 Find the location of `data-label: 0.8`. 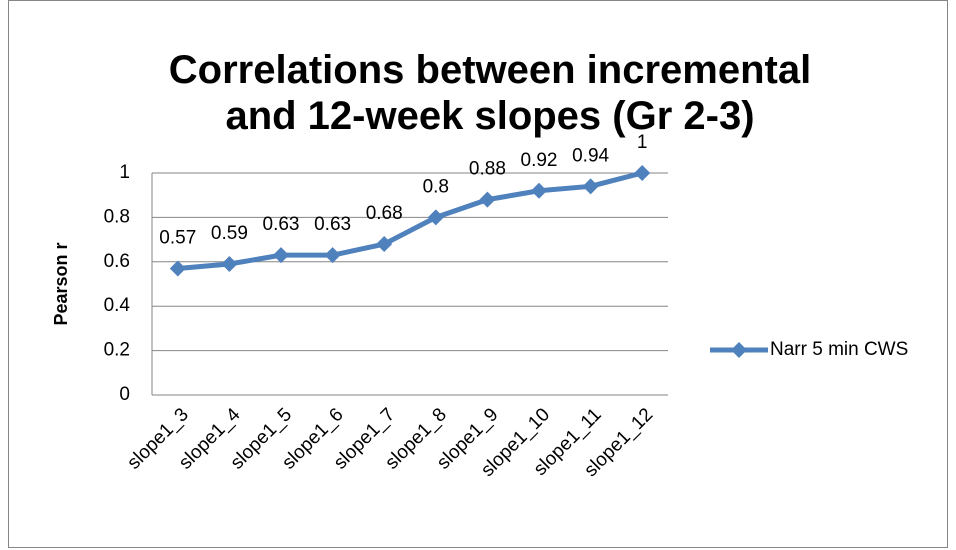

data-label: 0.8 is located at coordinates (436, 186).